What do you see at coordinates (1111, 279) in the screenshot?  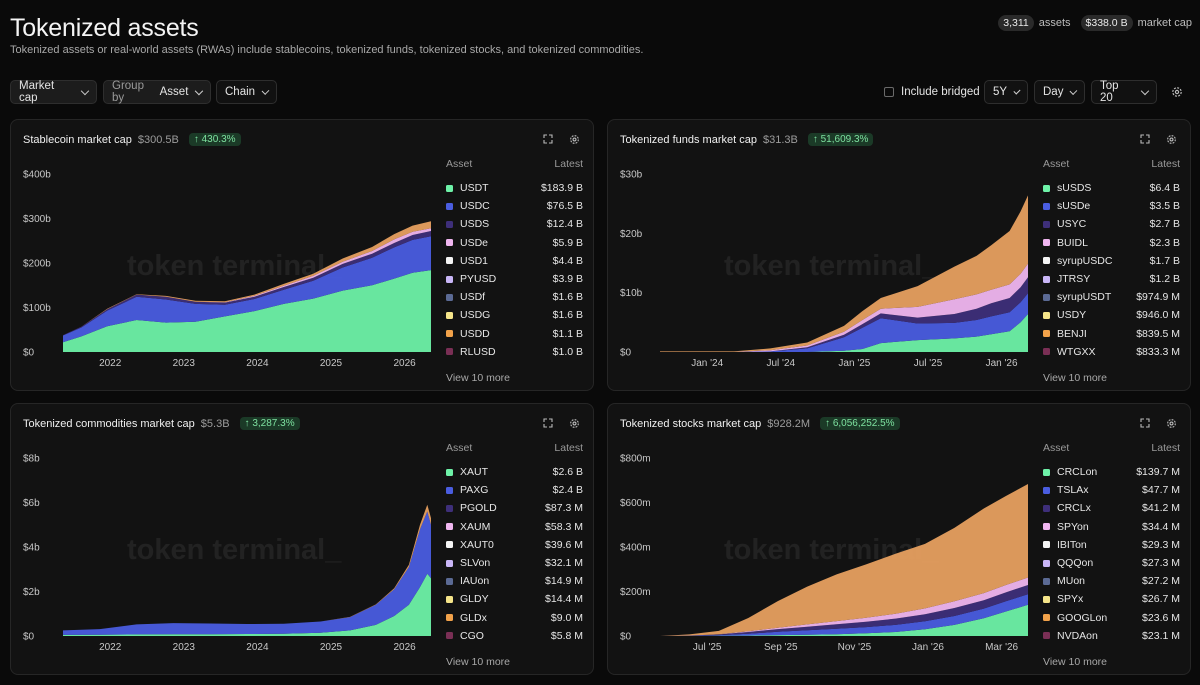 I see `legend-row: JTRSY $1.2 B` at bounding box center [1111, 279].